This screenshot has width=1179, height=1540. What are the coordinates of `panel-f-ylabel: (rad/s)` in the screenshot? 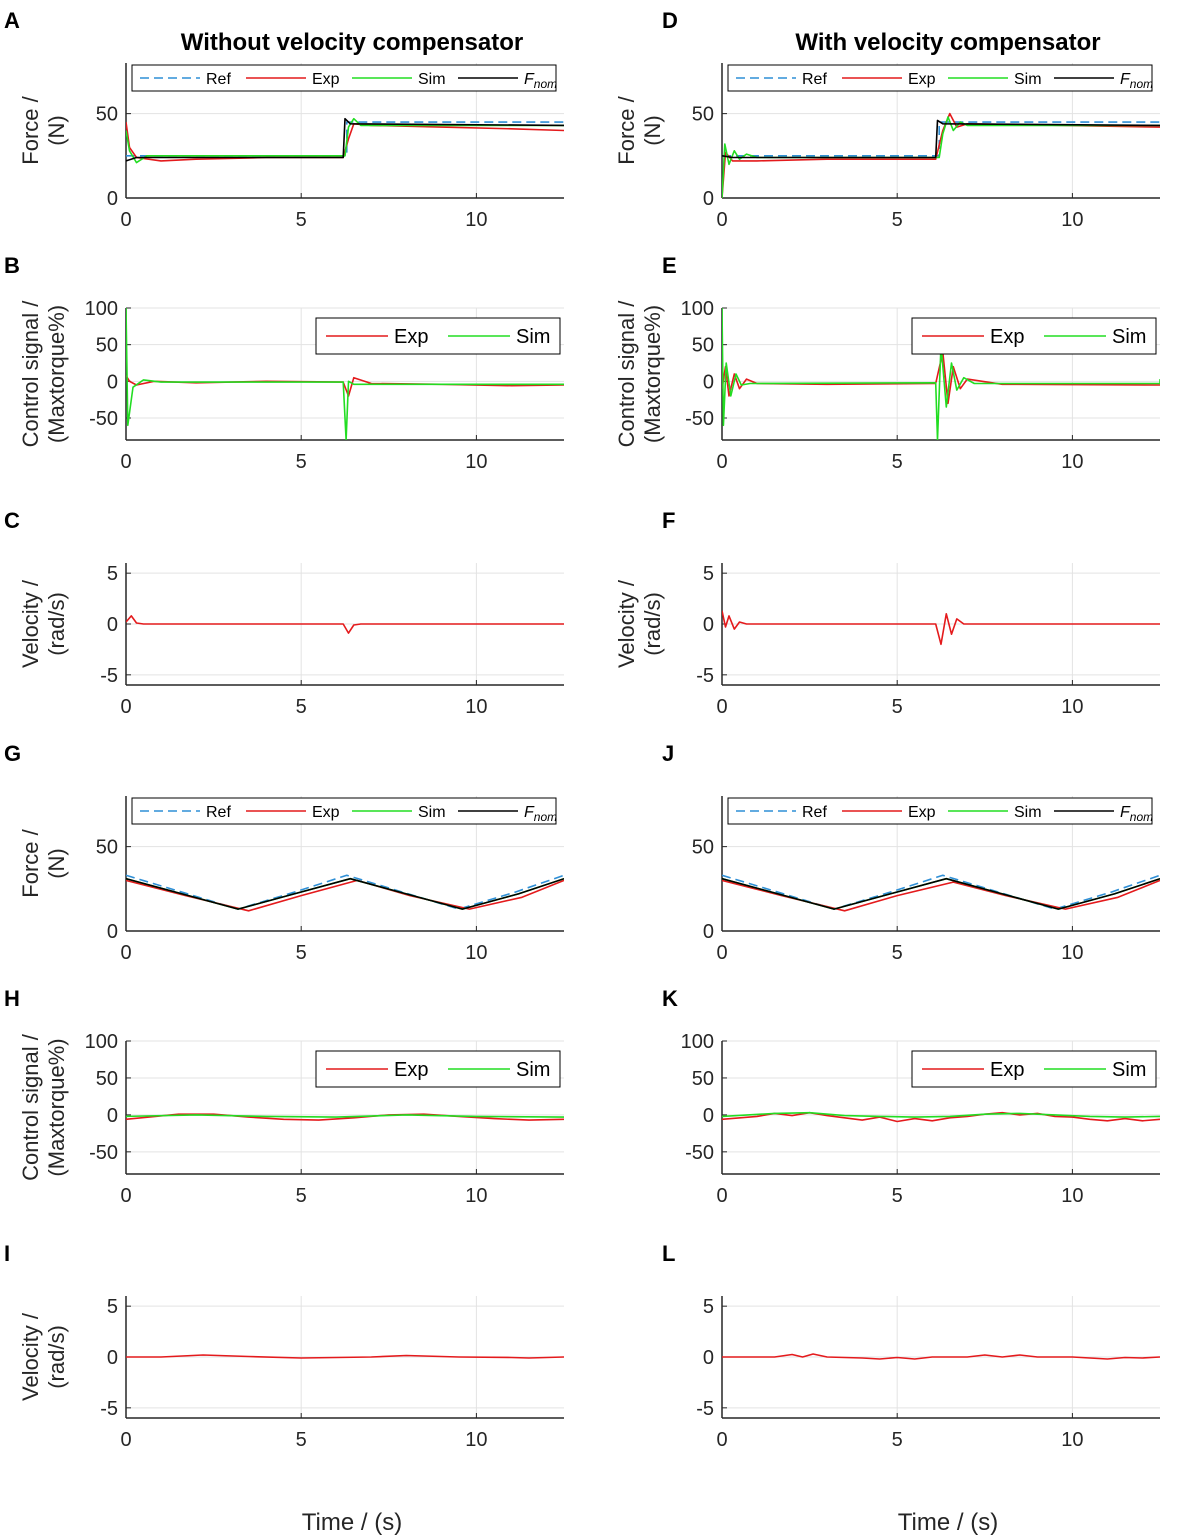 It's located at (652, 624).